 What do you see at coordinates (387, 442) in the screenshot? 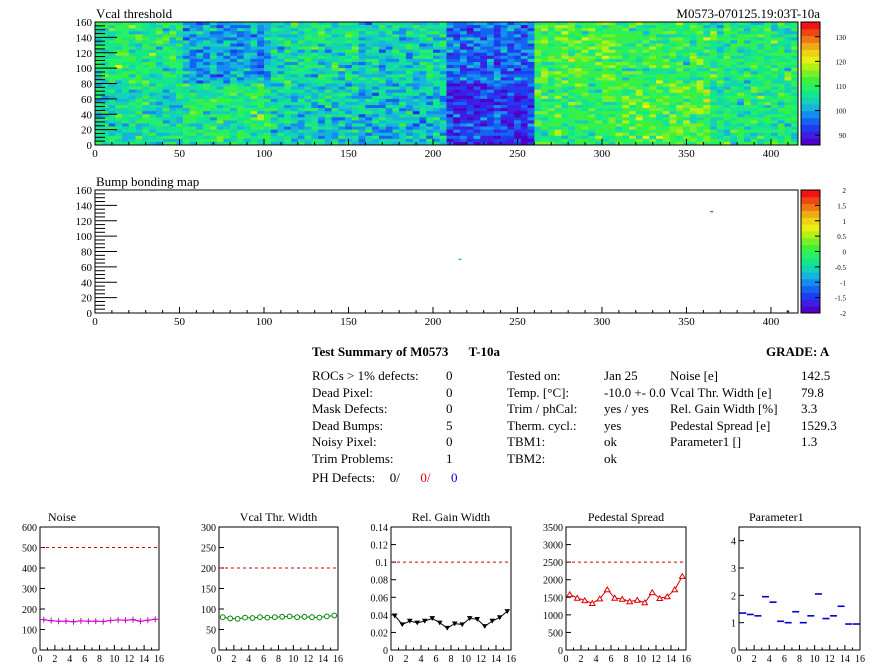
I see `summary-row: Noisy Pixel: 0` at bounding box center [387, 442].